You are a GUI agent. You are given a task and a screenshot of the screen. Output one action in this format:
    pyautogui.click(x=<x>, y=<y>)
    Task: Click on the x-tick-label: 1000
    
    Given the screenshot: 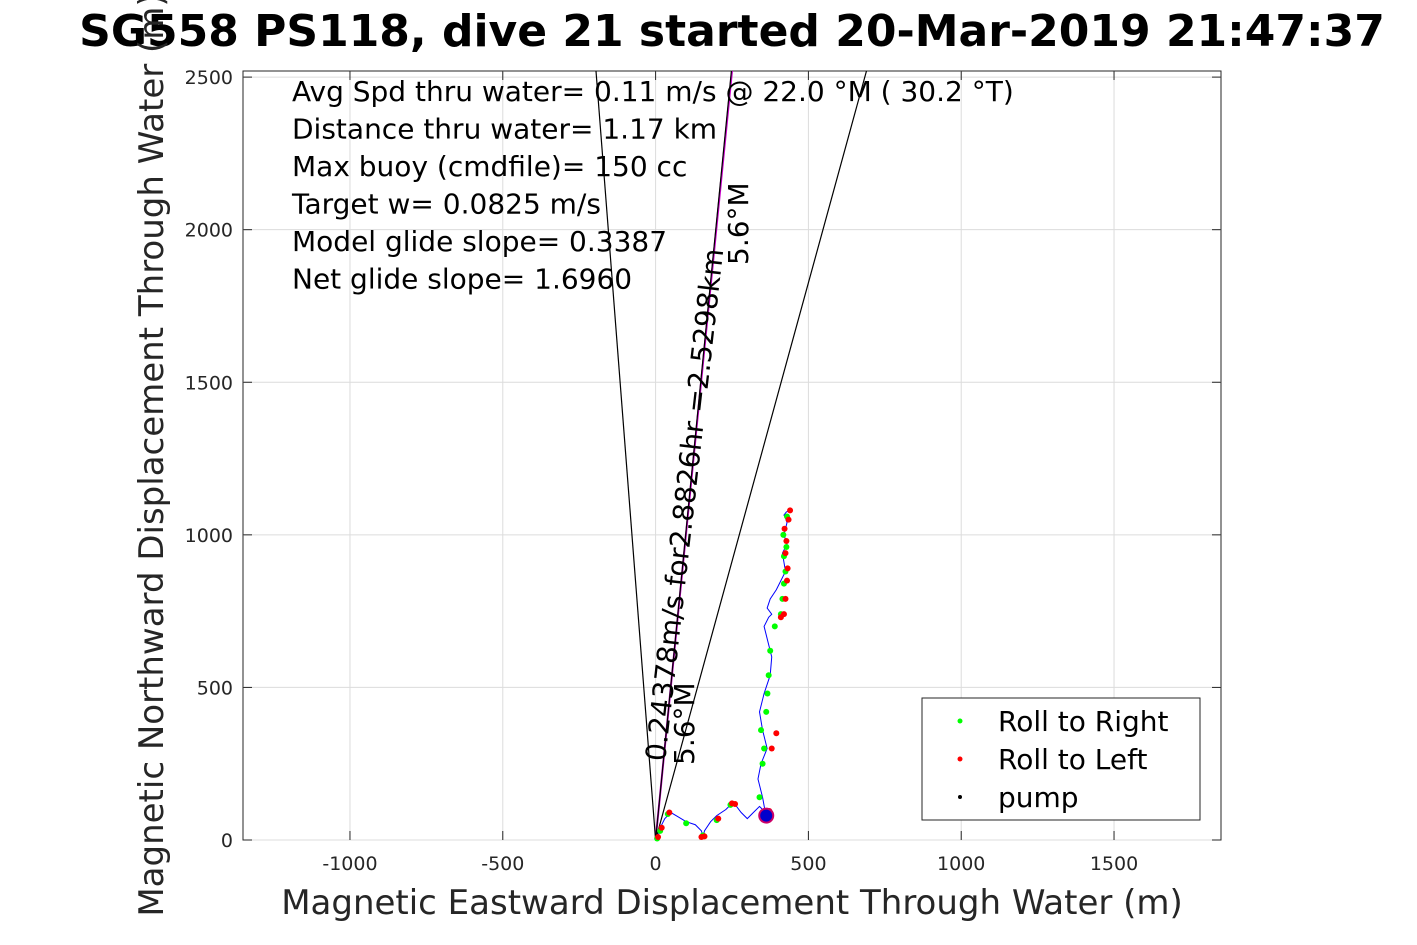 What is the action you would take?
    pyautogui.click(x=961, y=864)
    